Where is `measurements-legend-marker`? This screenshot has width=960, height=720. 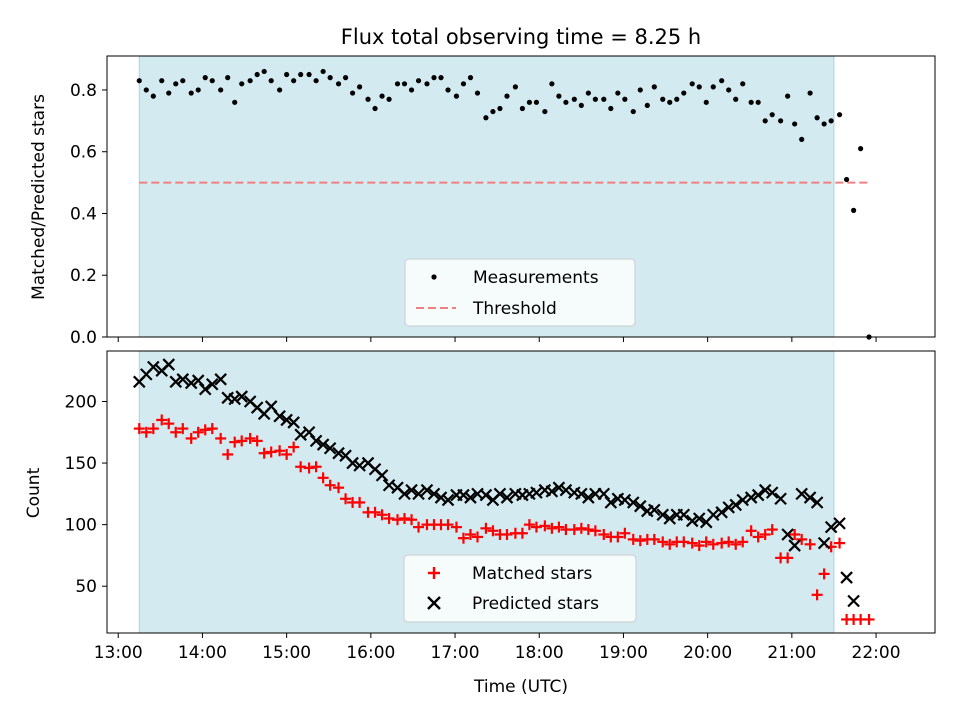 measurements-legend-marker is located at coordinates (434, 277).